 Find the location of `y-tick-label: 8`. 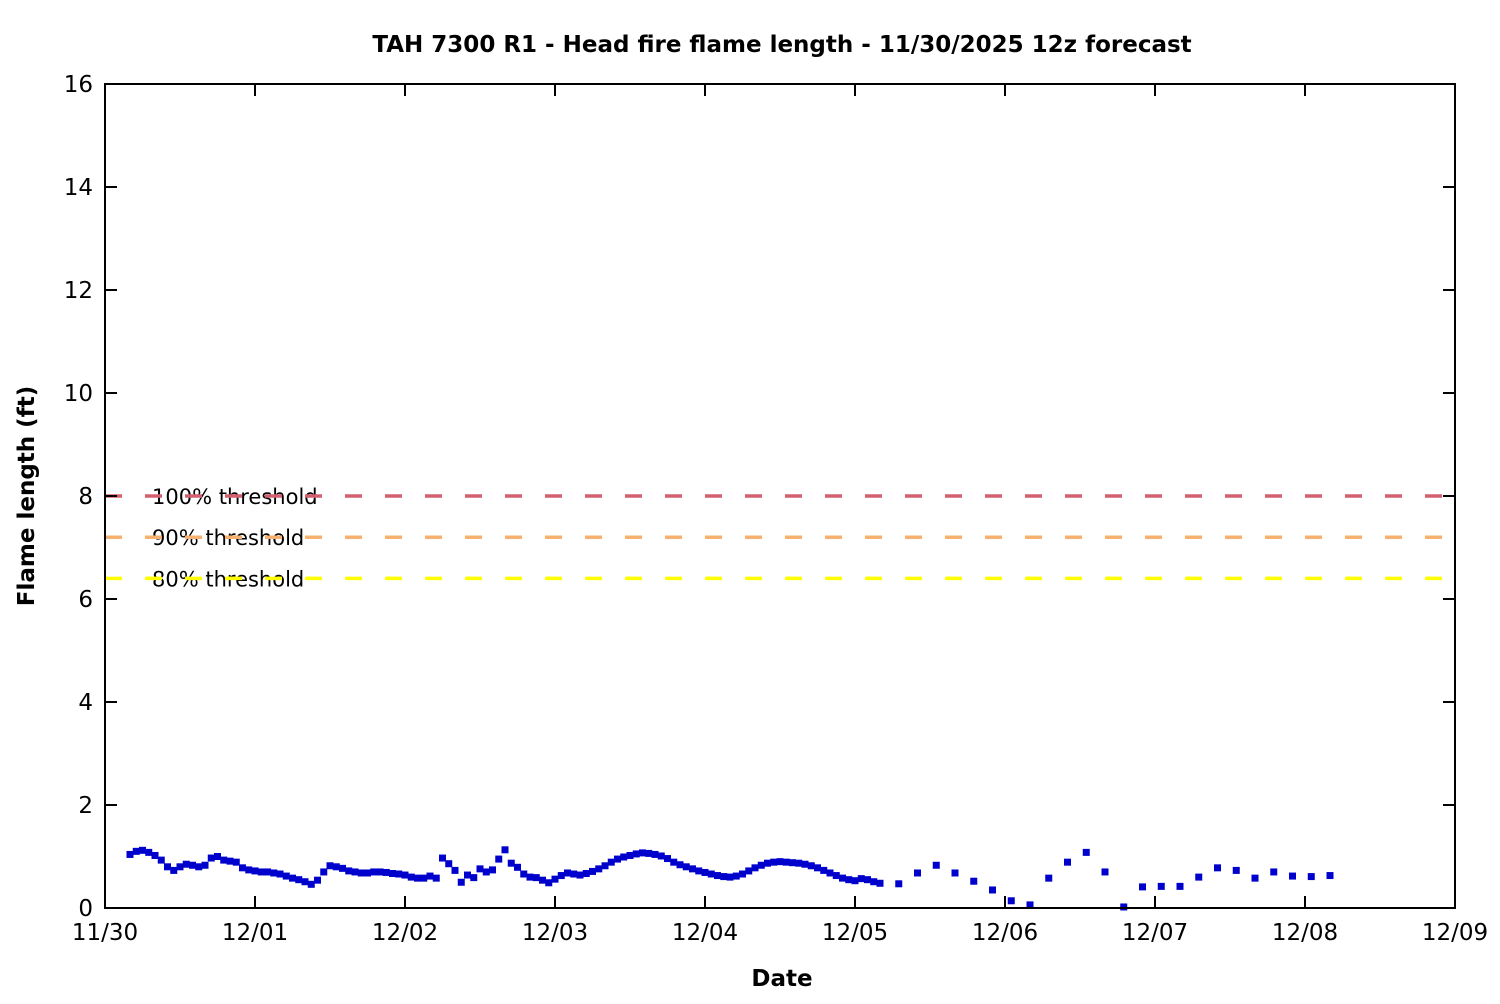

y-tick-label: 8 is located at coordinates (85, 497).